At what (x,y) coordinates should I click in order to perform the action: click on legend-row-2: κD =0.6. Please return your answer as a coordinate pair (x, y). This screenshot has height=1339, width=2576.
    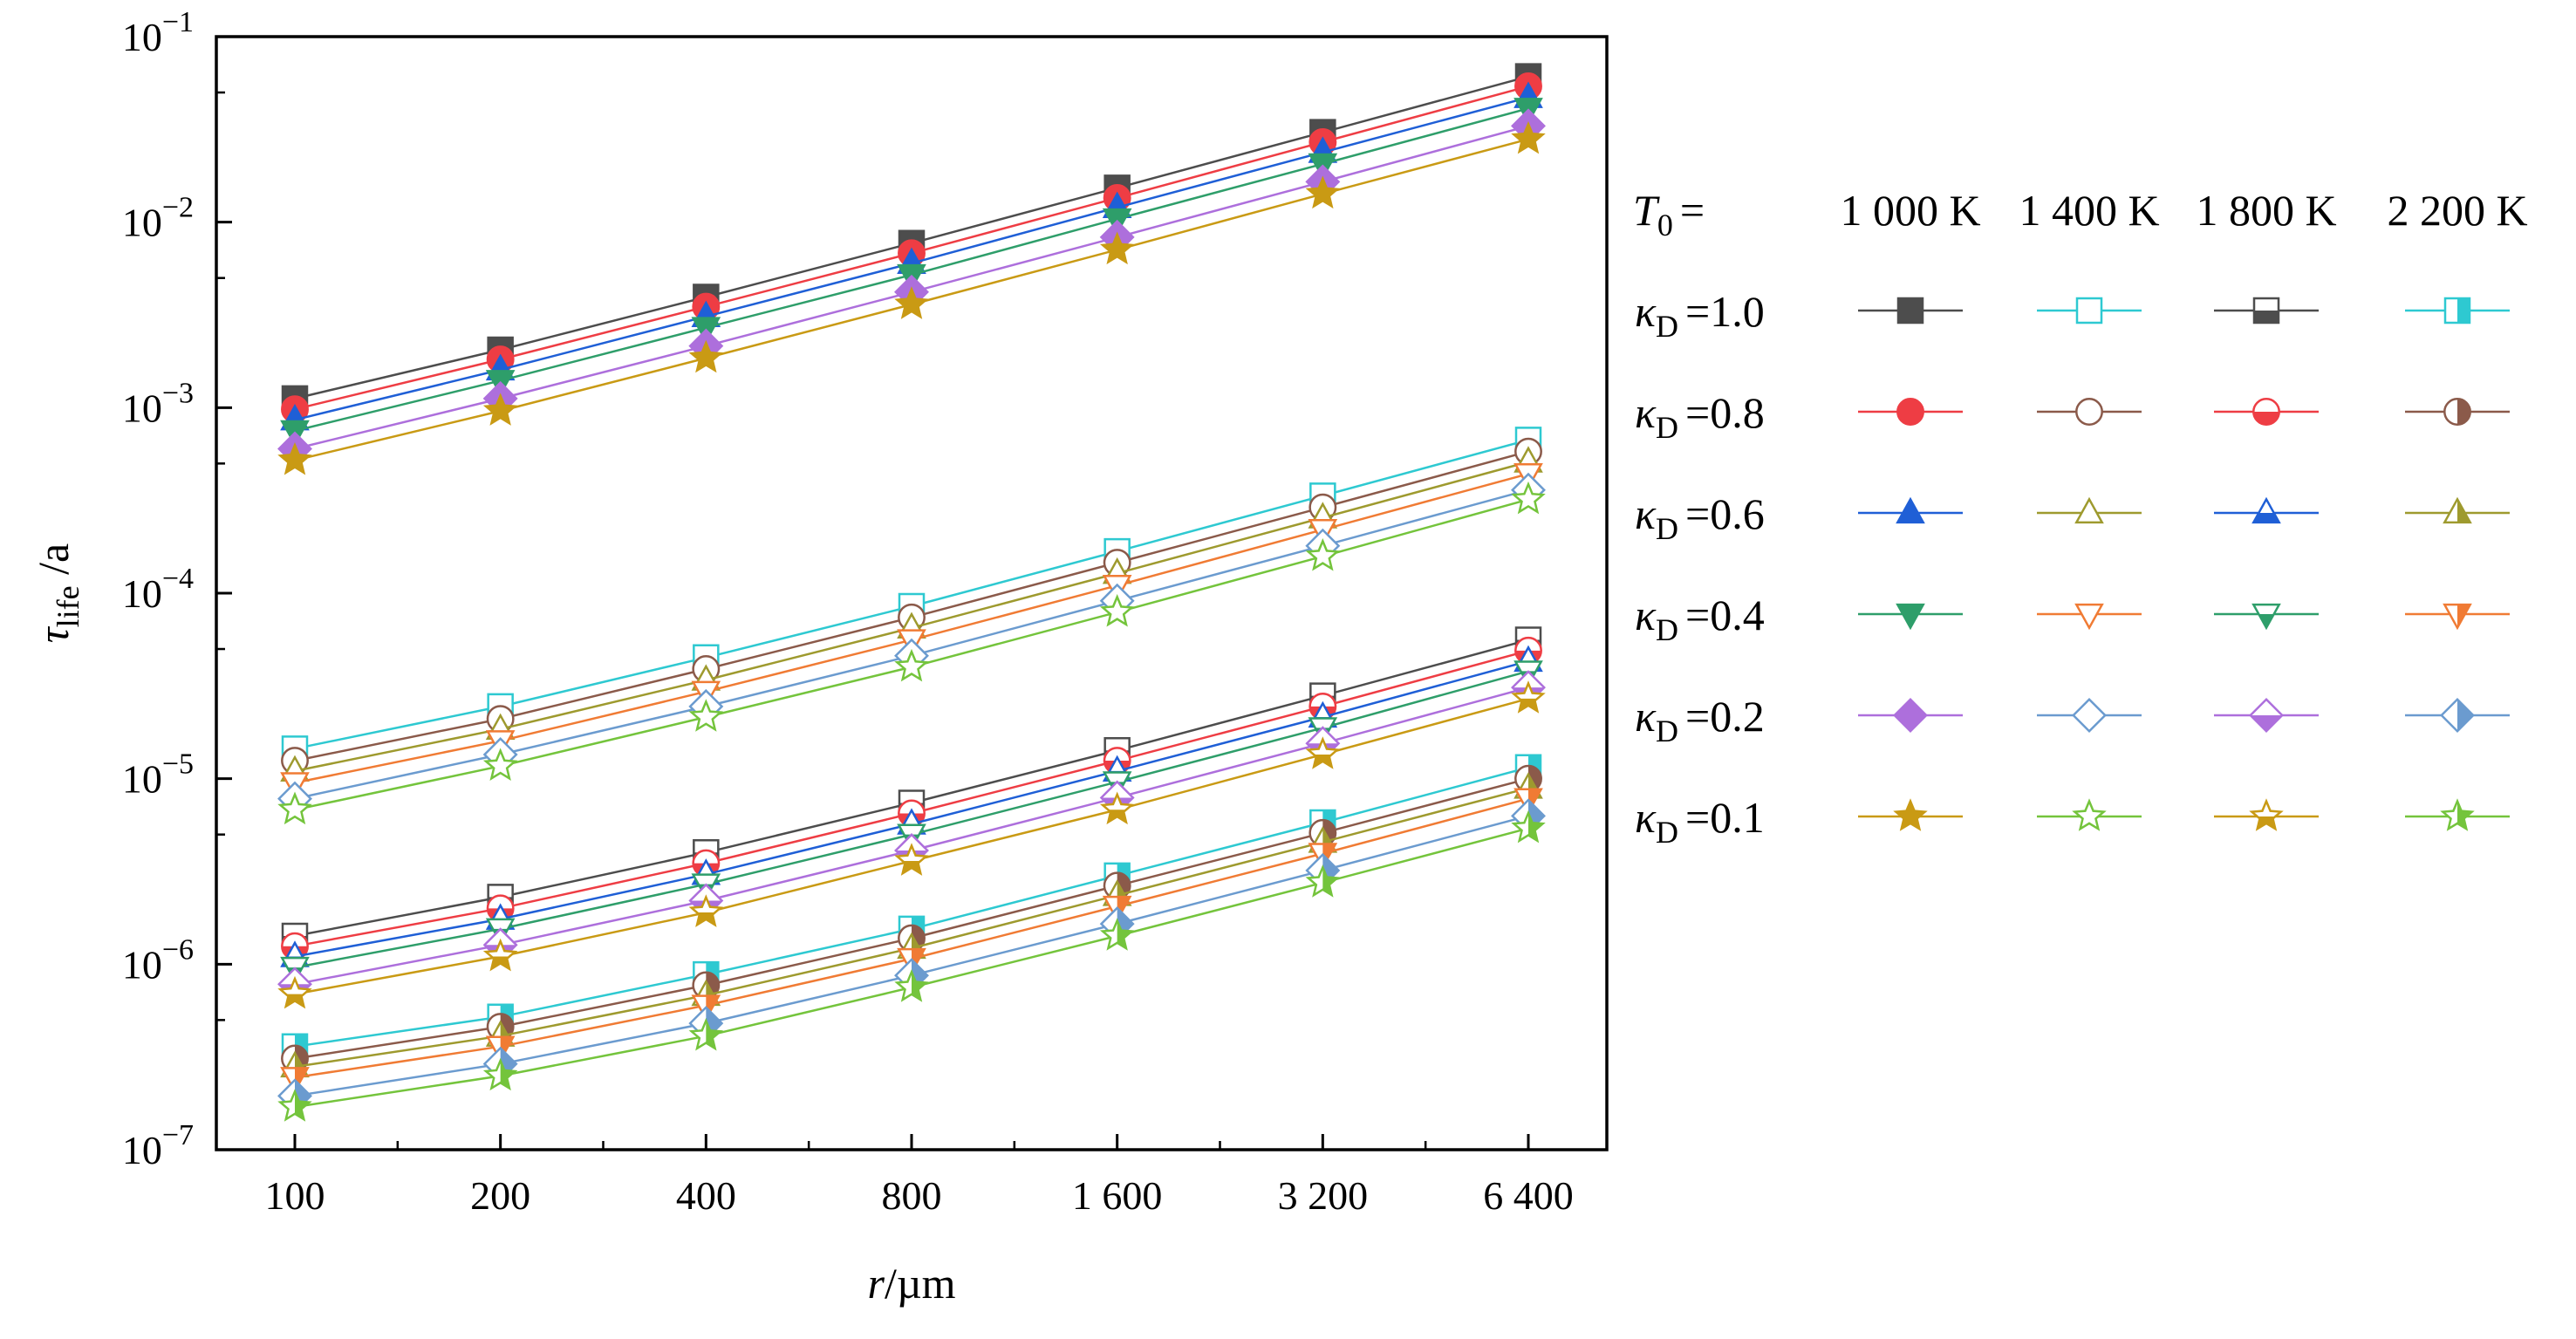
    Looking at the image, I should click on (2072, 517).